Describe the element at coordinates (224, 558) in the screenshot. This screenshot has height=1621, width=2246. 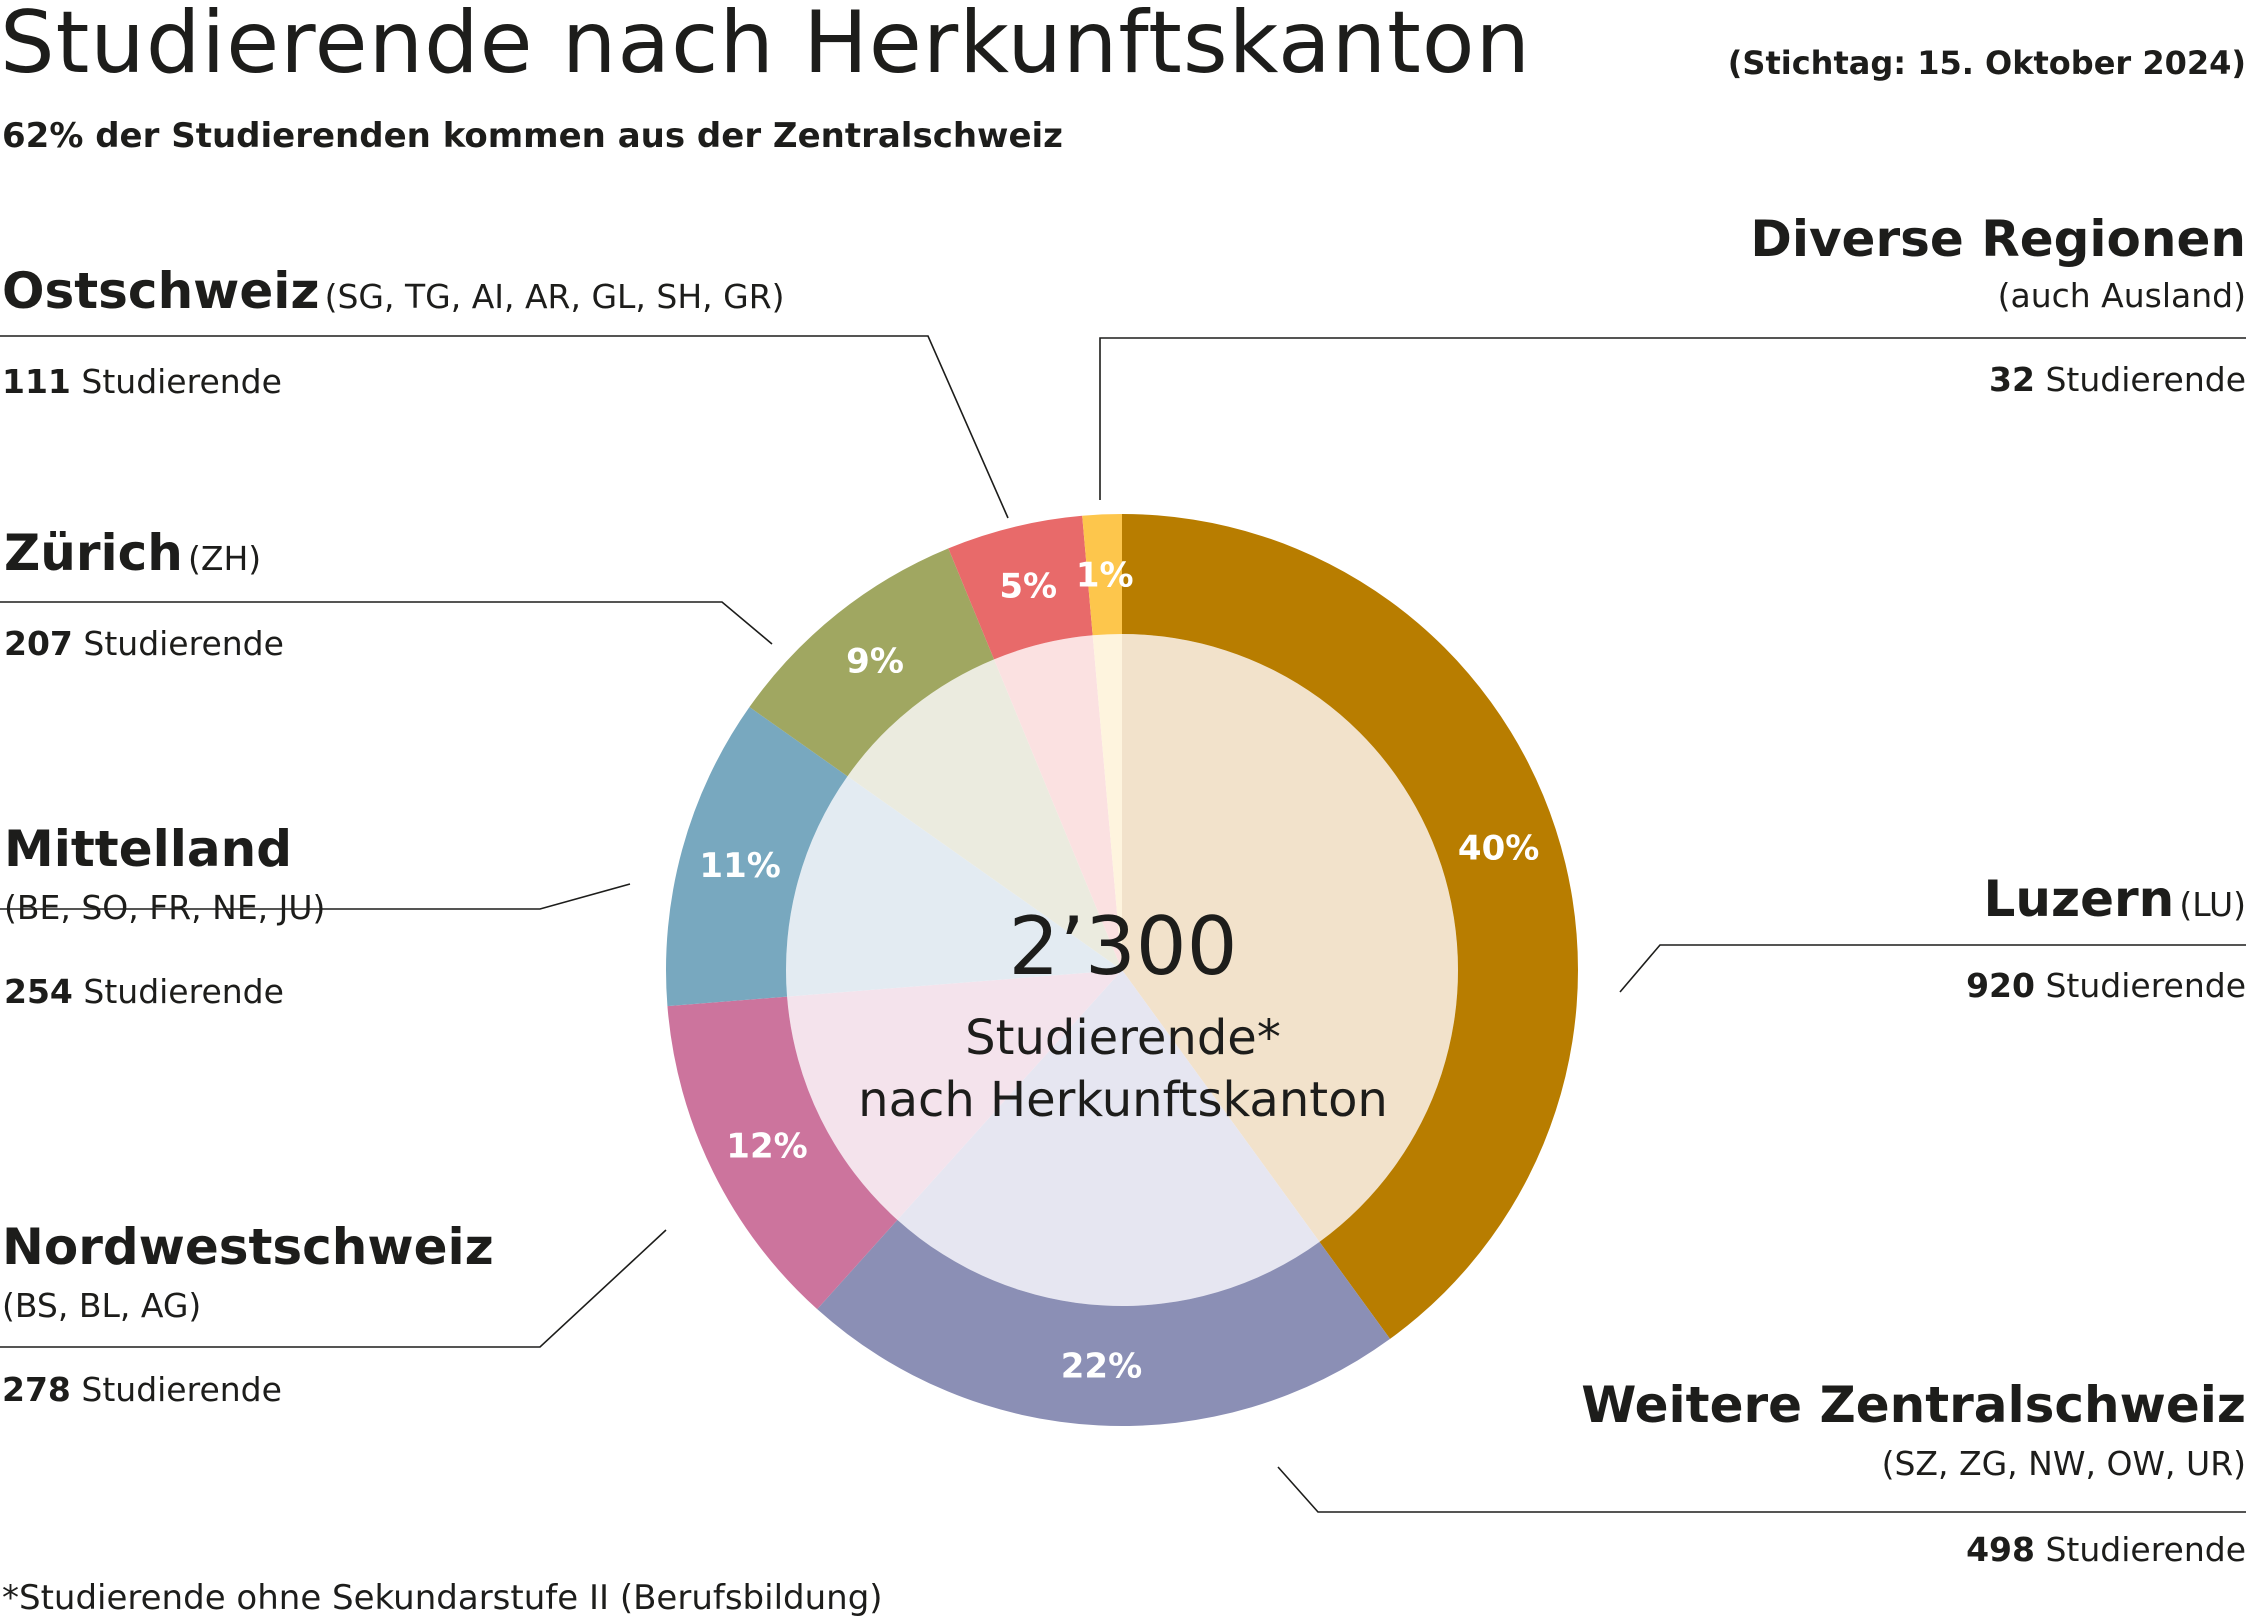
I see `region-codes: (ZH)` at that location.